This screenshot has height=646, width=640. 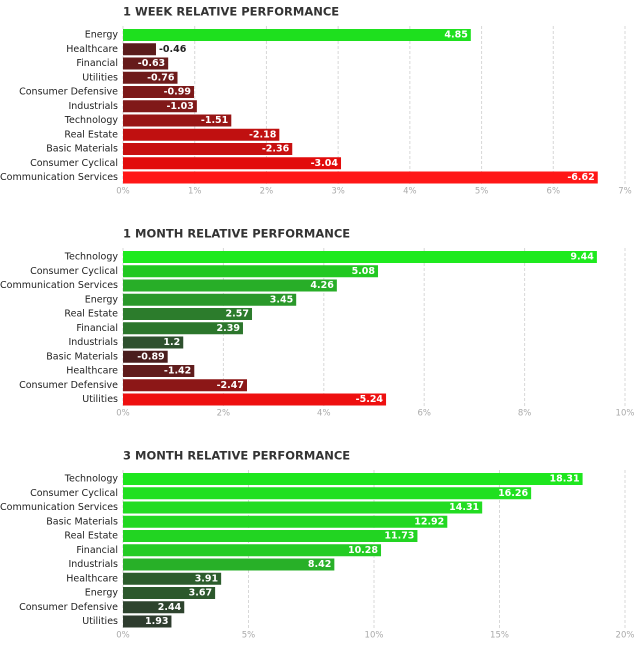 What do you see at coordinates (364, 271) in the screenshot?
I see `value-label: 5.08` at bounding box center [364, 271].